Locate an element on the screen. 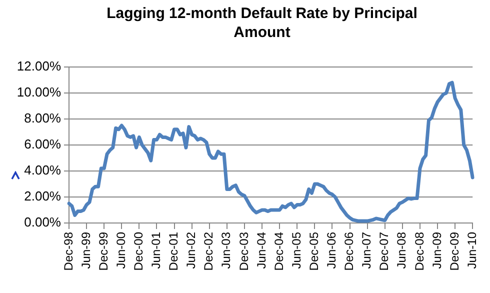 The width and height of the screenshot is (490, 293). x-tick-label: Jun-03 is located at coordinates (226, 250).